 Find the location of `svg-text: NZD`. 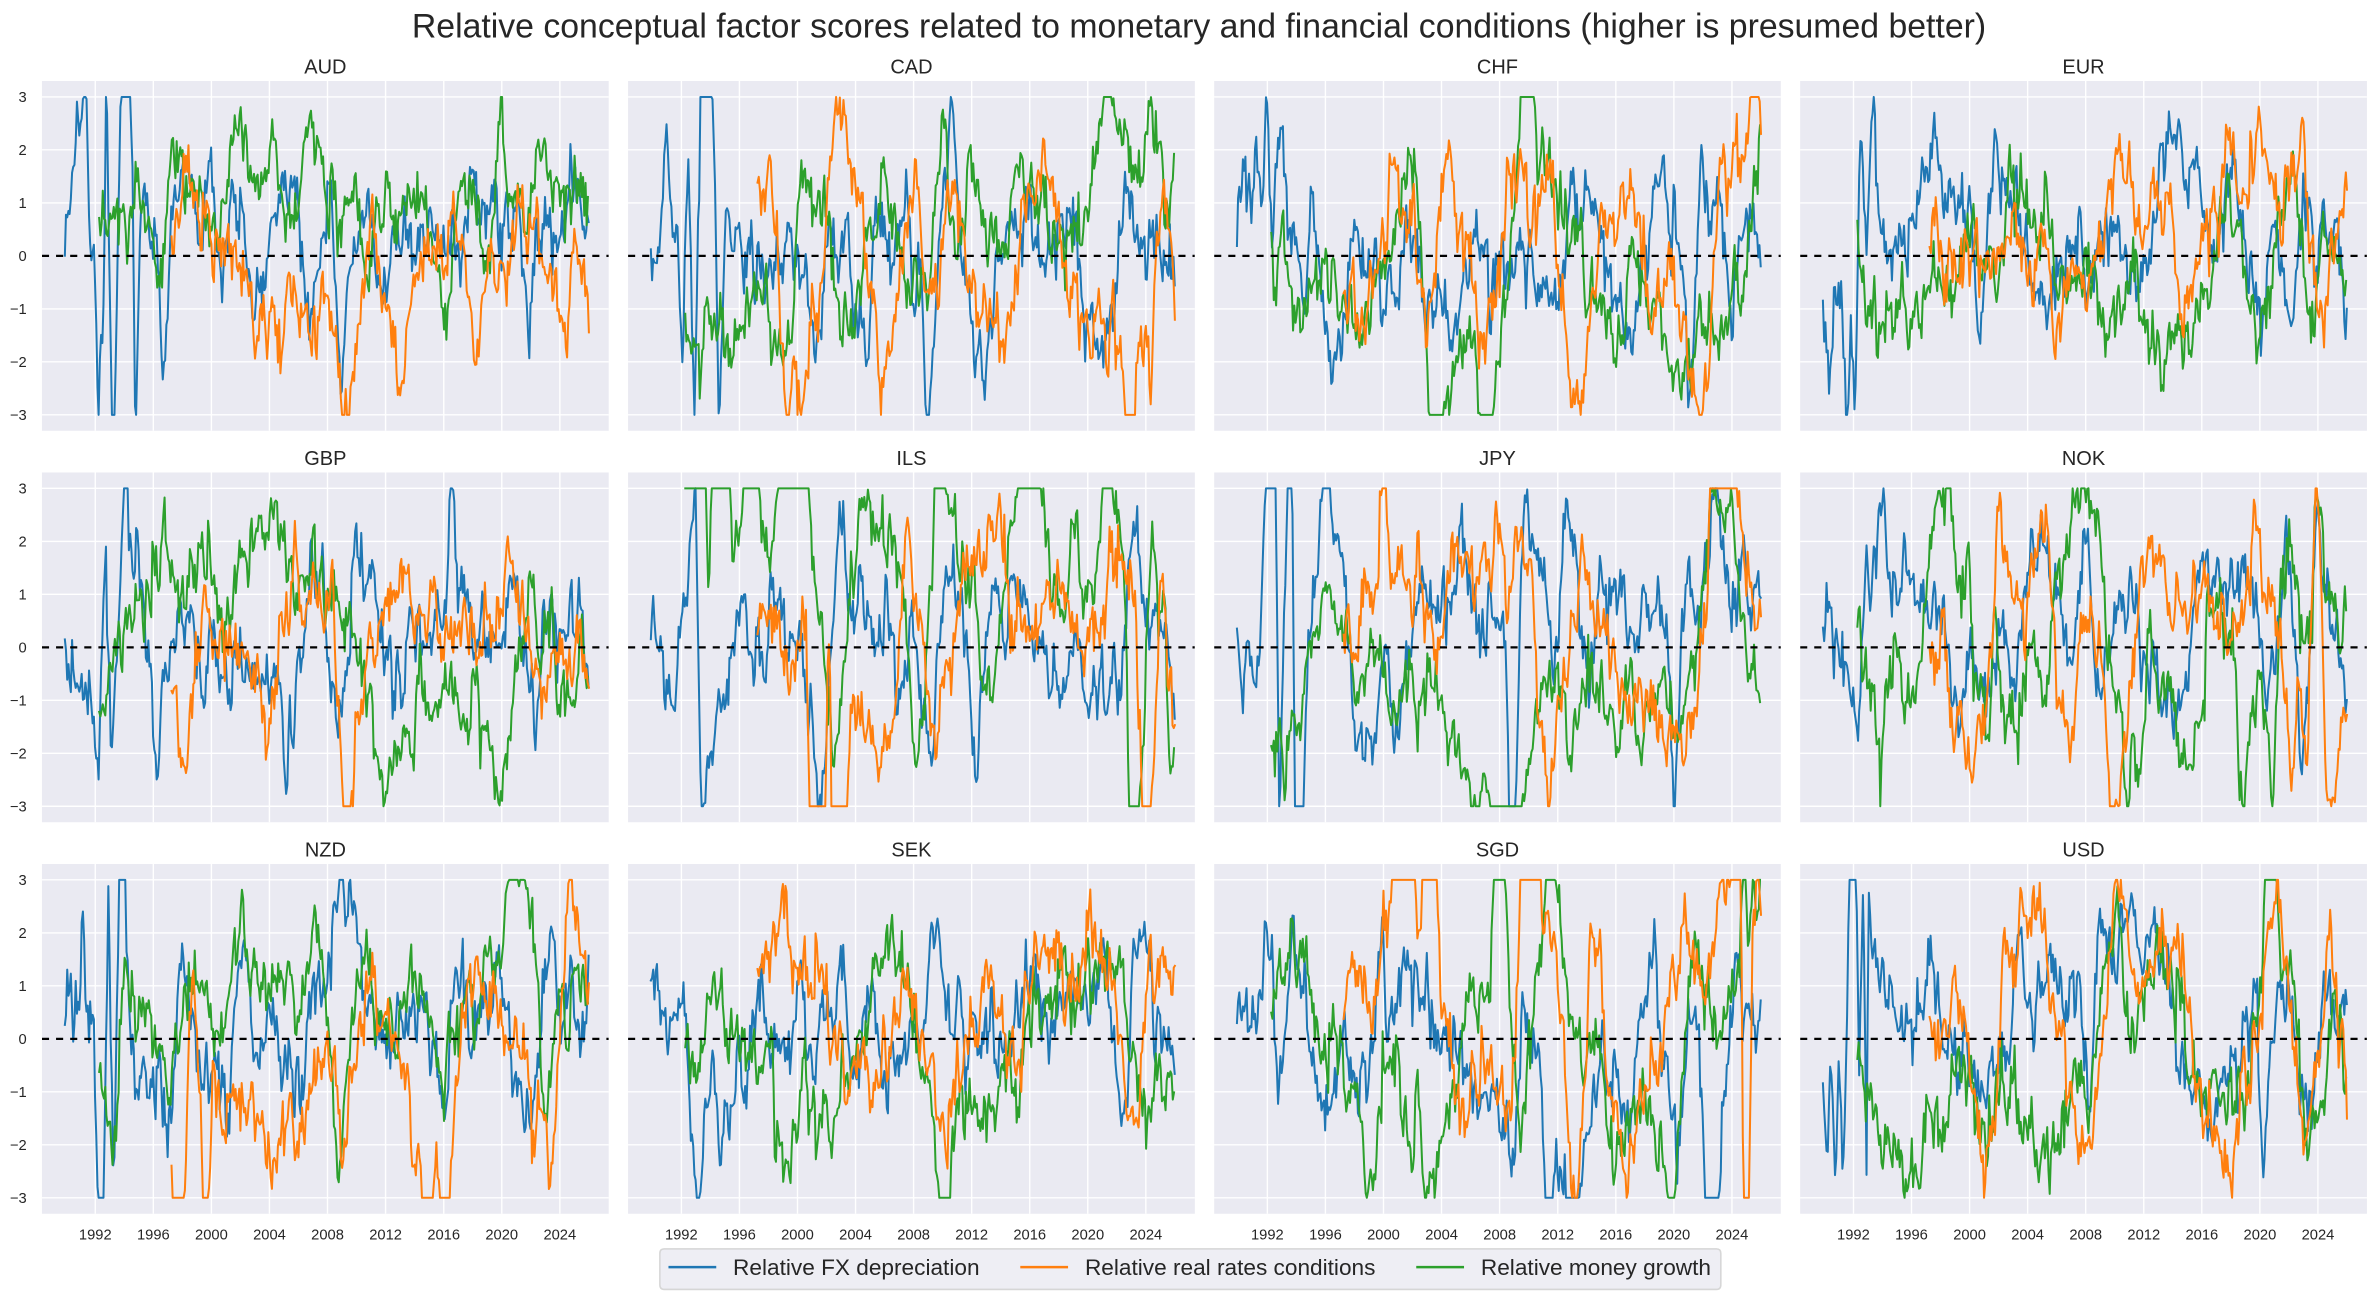

svg-text: NZD is located at coordinates (325, 850).